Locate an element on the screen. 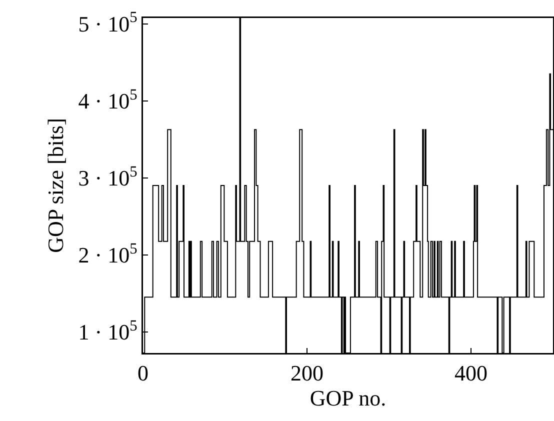  y-tick-label: 1 · 10$^{5}$ is located at coordinates (108, 331).